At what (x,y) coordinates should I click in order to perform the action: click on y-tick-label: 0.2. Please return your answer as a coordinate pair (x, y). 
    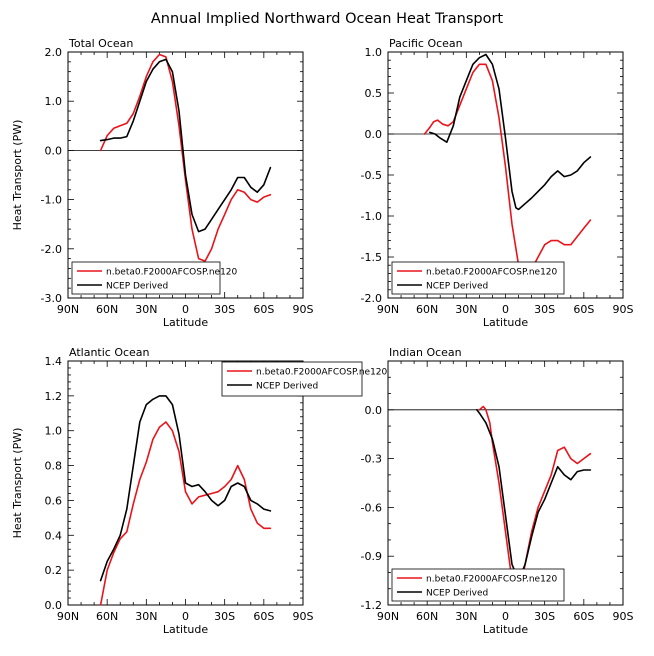
    Looking at the image, I should click on (54, 570).